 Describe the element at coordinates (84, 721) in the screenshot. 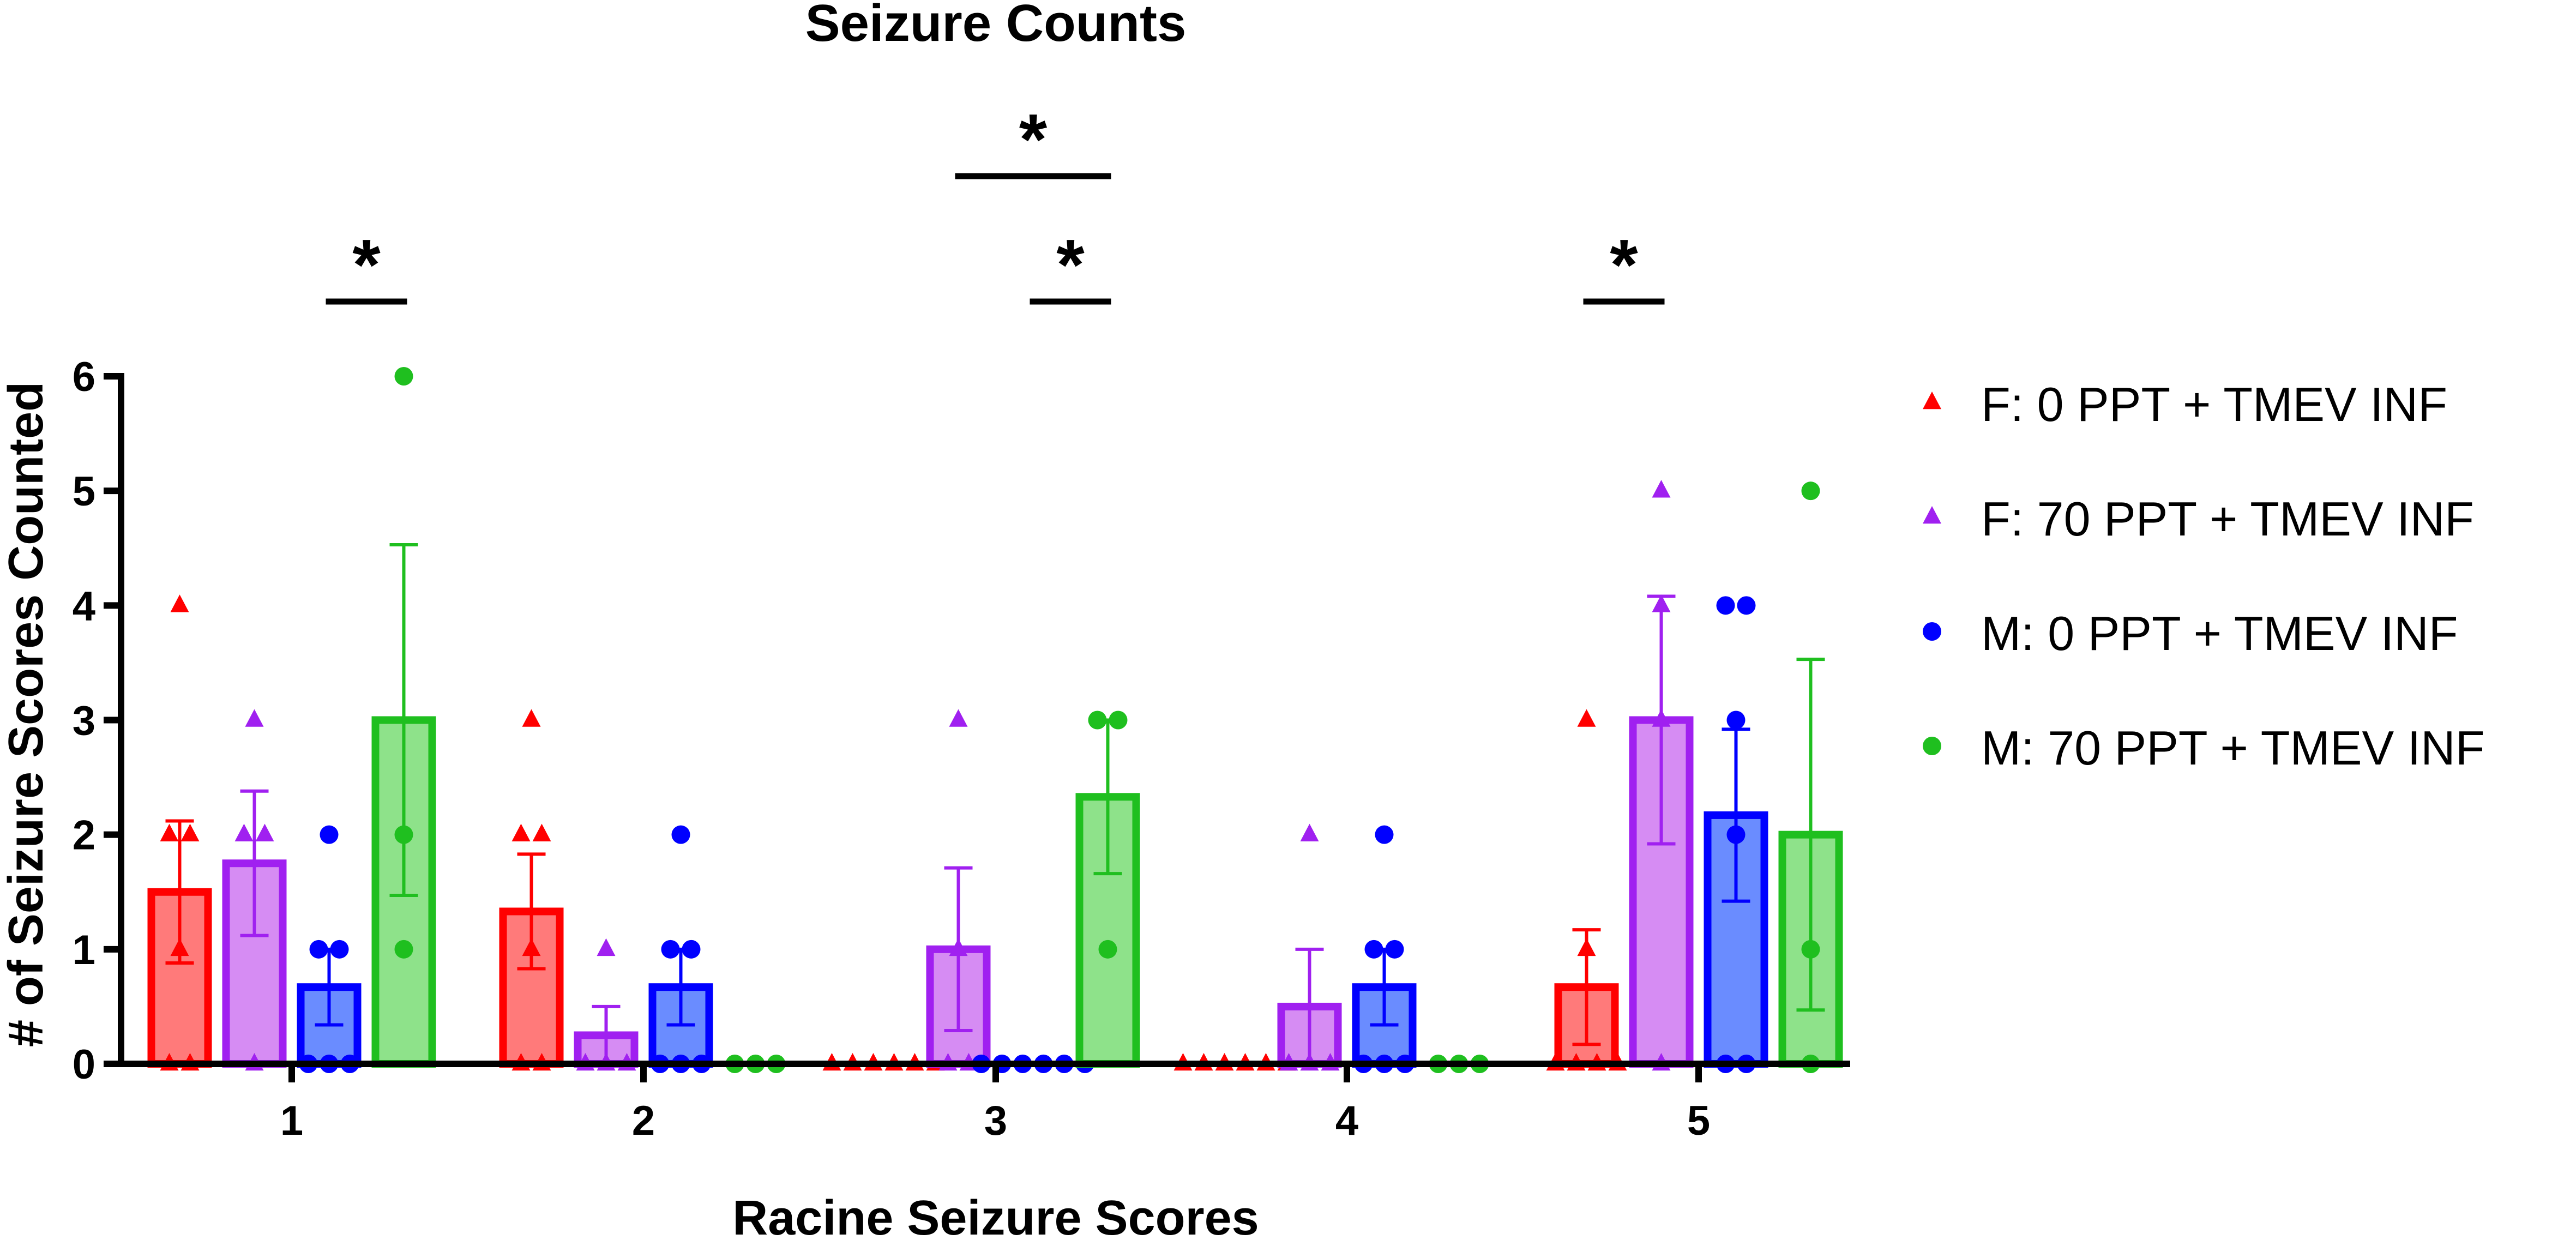

I see `y-tick-label: 3` at that location.